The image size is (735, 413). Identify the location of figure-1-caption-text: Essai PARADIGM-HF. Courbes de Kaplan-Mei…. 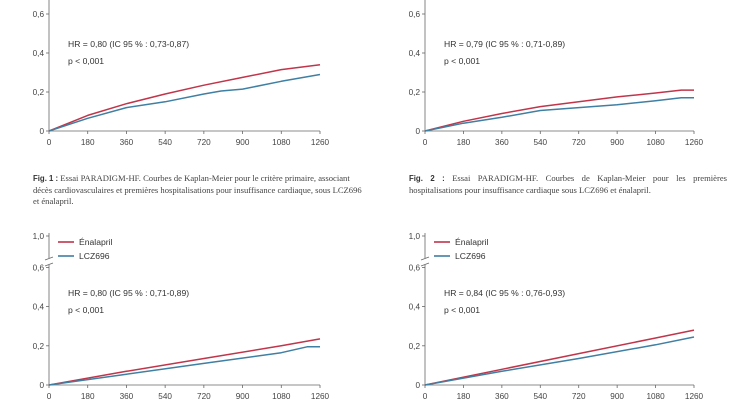
(197, 189).